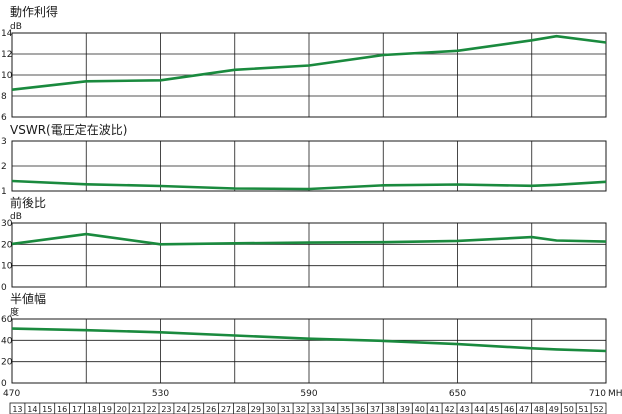 The image size is (622, 414). Describe the element at coordinates (11, 394) in the screenshot. I see `x-tick-label: 470` at that location.